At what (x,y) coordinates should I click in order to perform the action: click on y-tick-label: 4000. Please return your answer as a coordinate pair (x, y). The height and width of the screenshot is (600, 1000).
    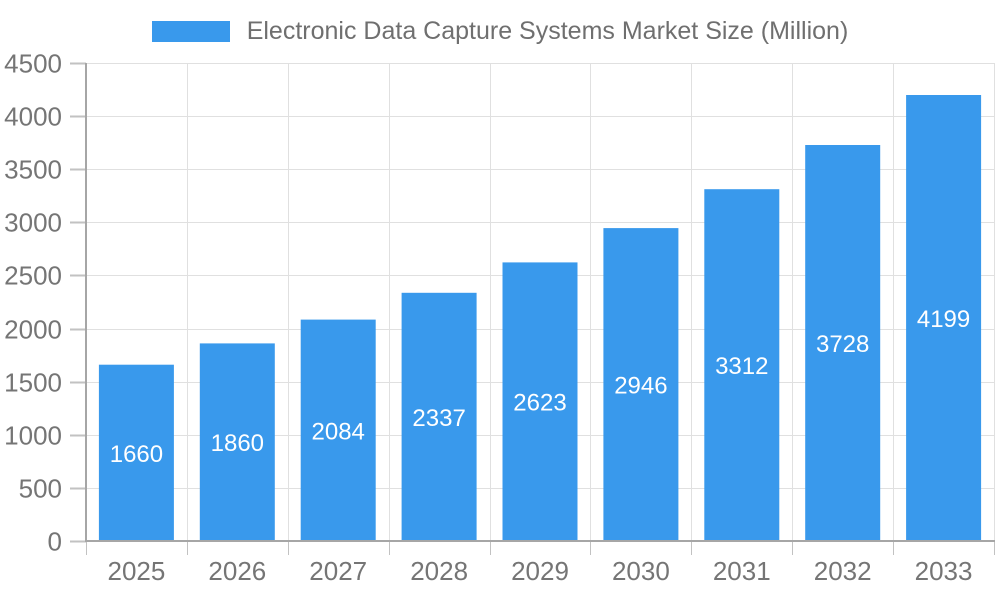
    Looking at the image, I should click on (33, 117).